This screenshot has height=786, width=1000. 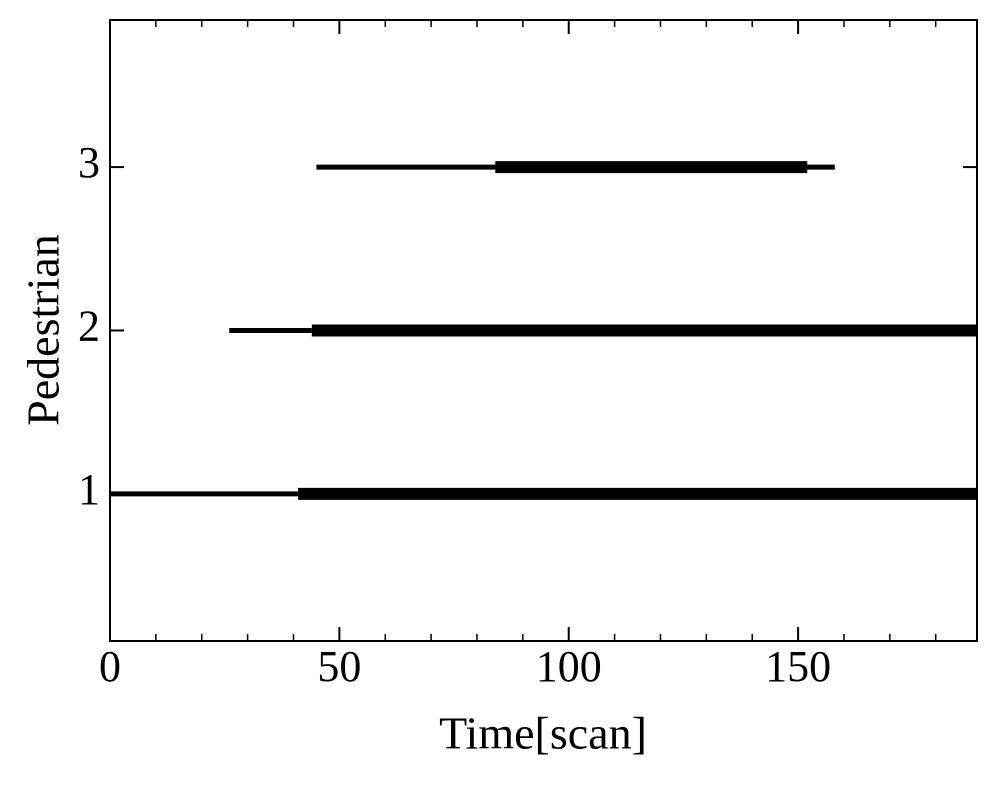 I want to click on y-axis-label: Pedestrian, so click(x=43, y=330).